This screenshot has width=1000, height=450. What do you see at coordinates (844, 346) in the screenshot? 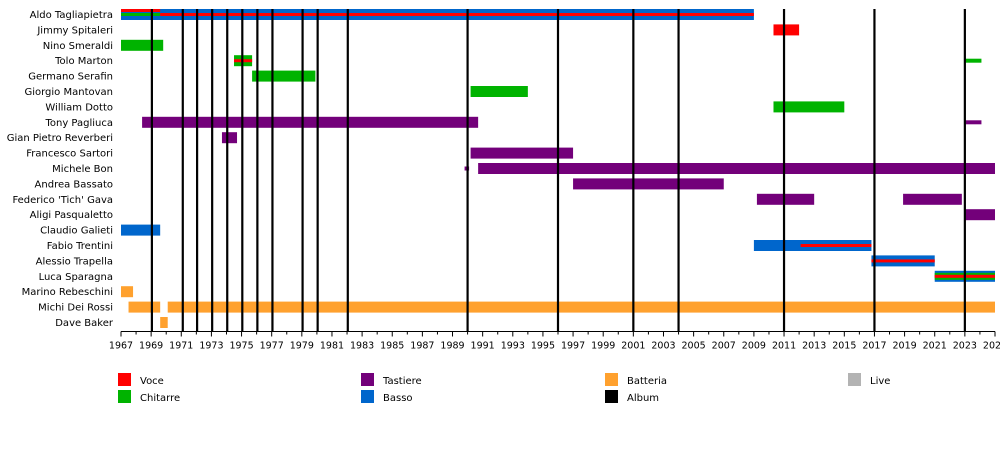
I see `tick-label-2015: 2015` at bounding box center [844, 346].